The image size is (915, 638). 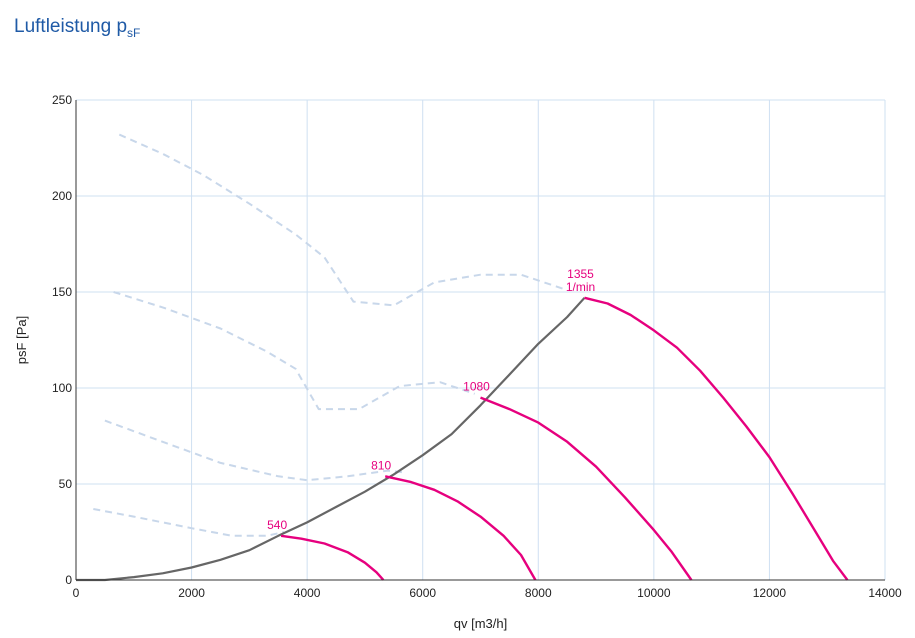 I want to click on chart-title: Luftleistung psF, so click(x=77, y=28).